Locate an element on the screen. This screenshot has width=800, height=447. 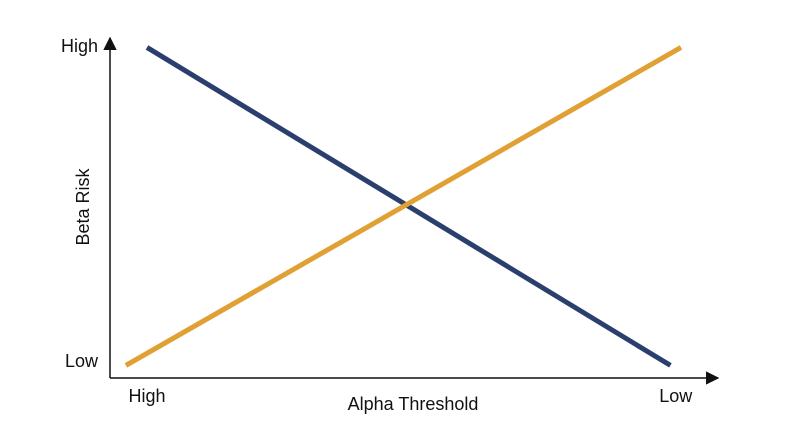
x-axis-title: Alpha Threshold is located at coordinates (413, 404).